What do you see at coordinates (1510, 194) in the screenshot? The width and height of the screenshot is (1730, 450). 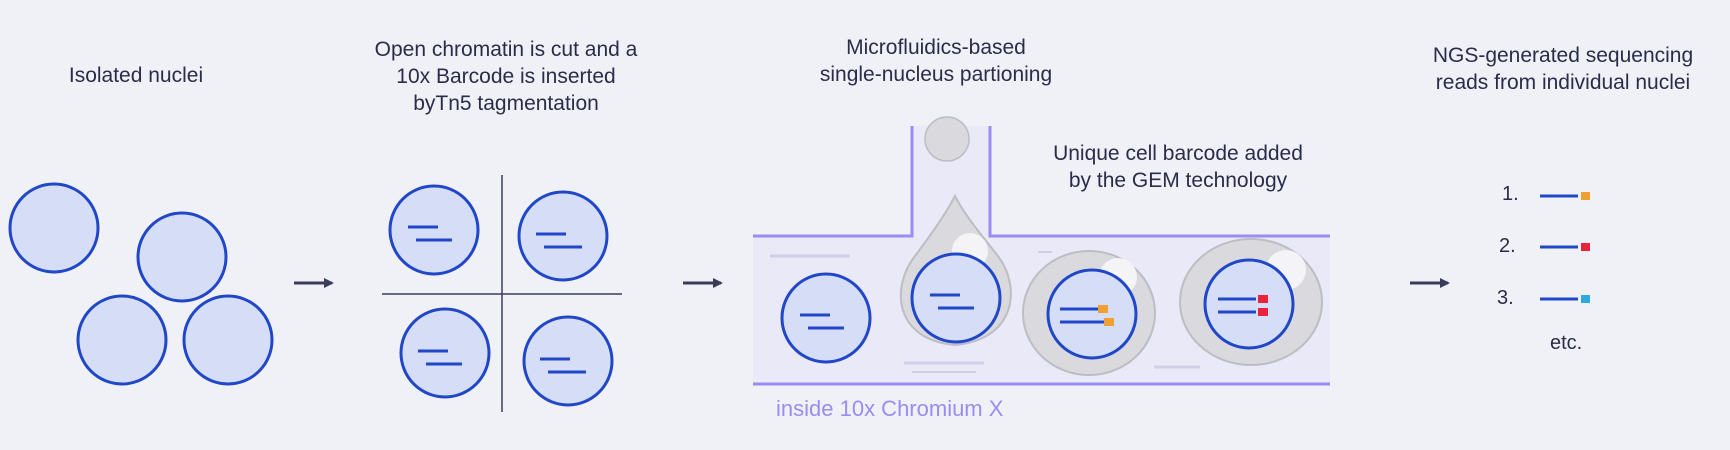 I see `read-number-1: 1.` at bounding box center [1510, 194].